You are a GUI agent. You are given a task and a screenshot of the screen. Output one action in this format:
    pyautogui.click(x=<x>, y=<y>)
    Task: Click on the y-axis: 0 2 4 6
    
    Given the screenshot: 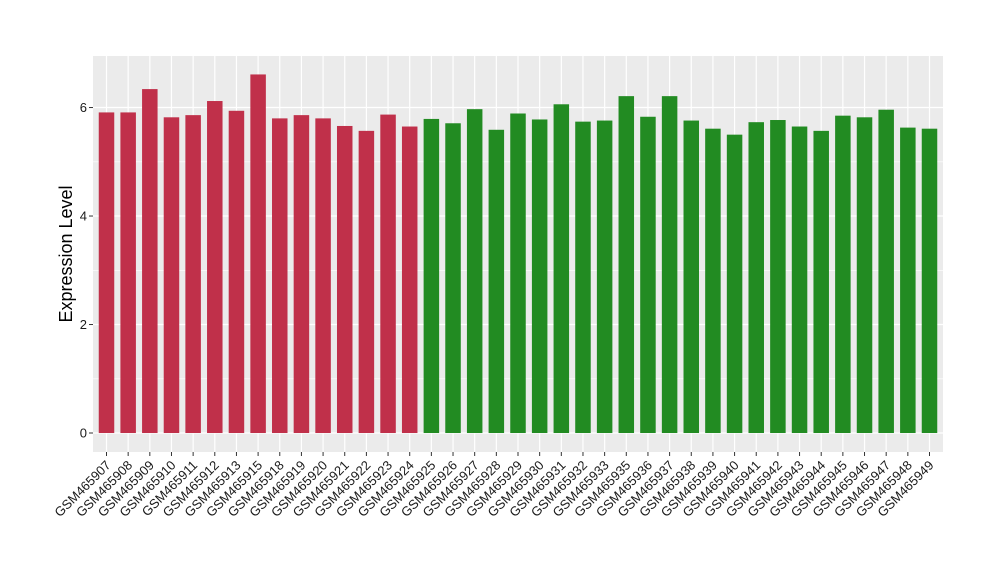 What is the action you would take?
    pyautogui.click(x=86, y=270)
    